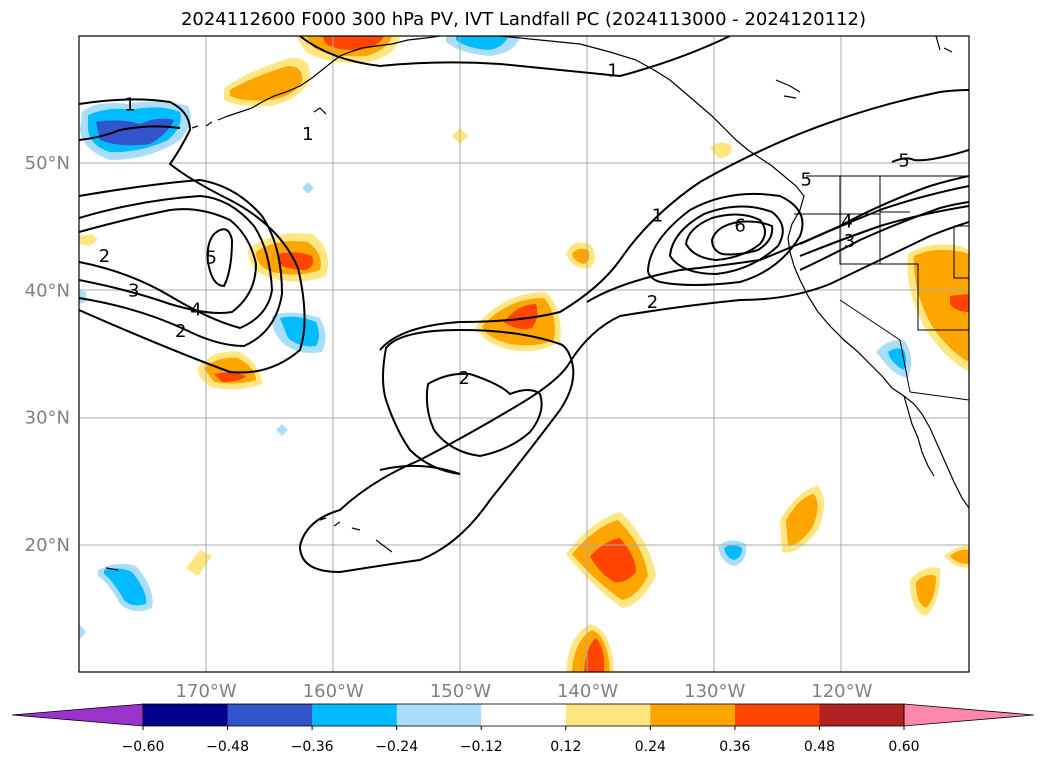  I want to click on latitude-label: 50°N, so click(47, 163).